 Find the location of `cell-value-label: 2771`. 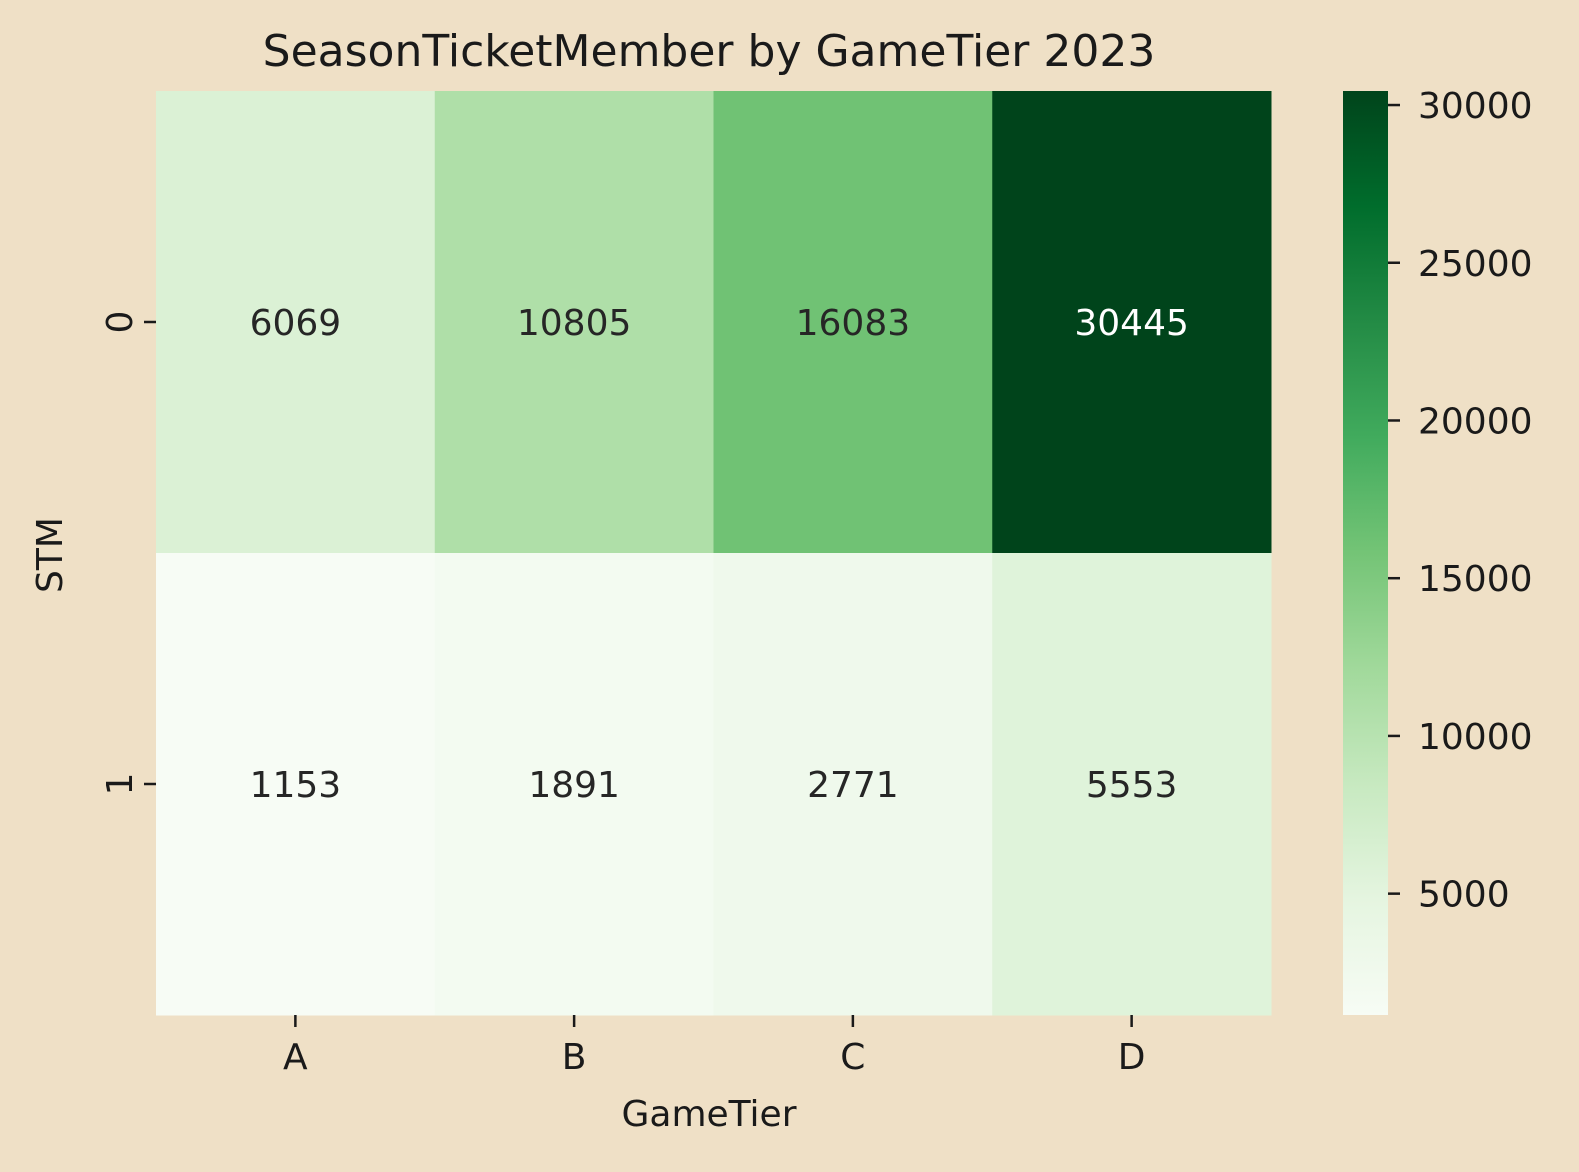

cell-value-label: 2771 is located at coordinates (853, 785).